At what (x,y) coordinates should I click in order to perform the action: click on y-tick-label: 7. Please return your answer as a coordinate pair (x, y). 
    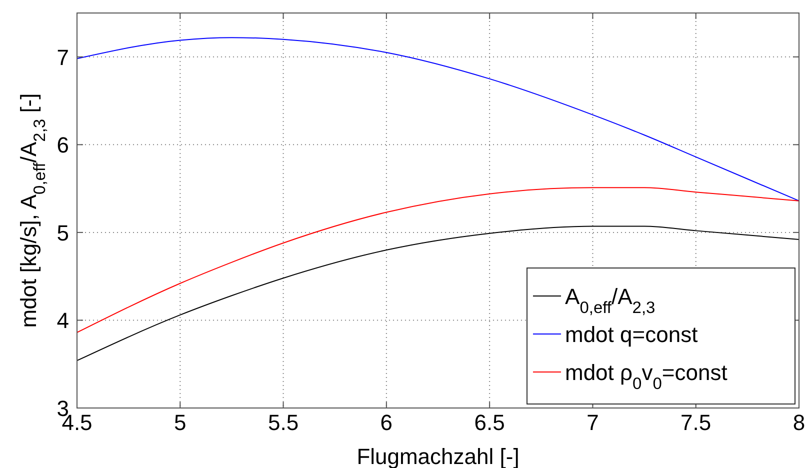
    Looking at the image, I should click on (62, 57).